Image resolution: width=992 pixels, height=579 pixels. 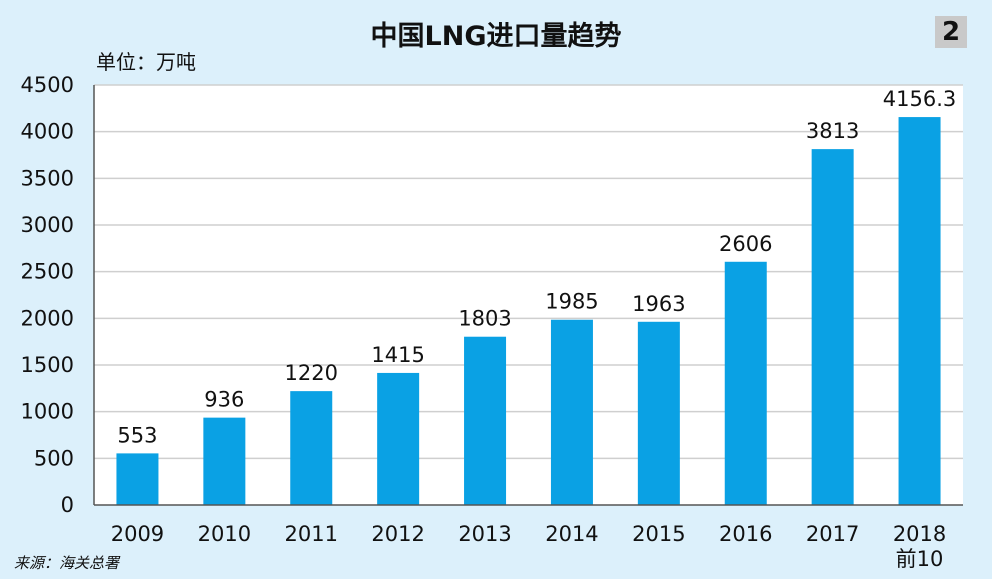 I want to click on y-tick-label: 0, so click(x=67, y=505).